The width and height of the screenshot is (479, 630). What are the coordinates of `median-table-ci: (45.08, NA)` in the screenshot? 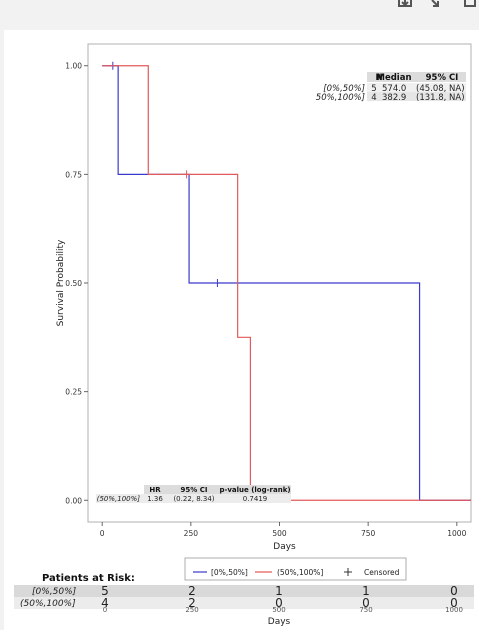 It's located at (440, 89).